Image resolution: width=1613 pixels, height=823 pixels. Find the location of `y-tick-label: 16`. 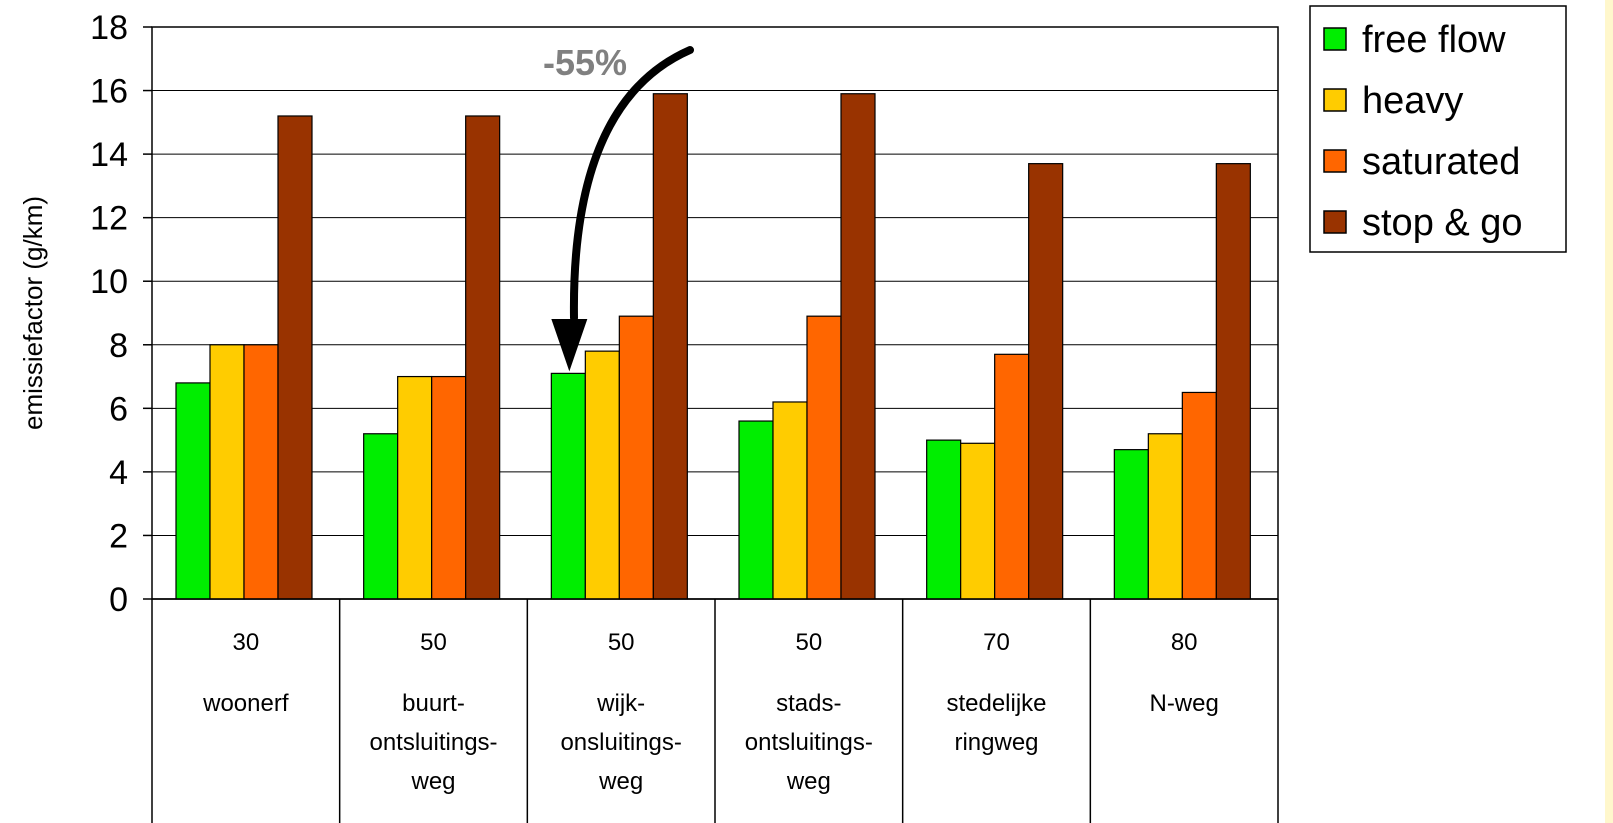

y-tick-label: 16 is located at coordinates (109, 92).